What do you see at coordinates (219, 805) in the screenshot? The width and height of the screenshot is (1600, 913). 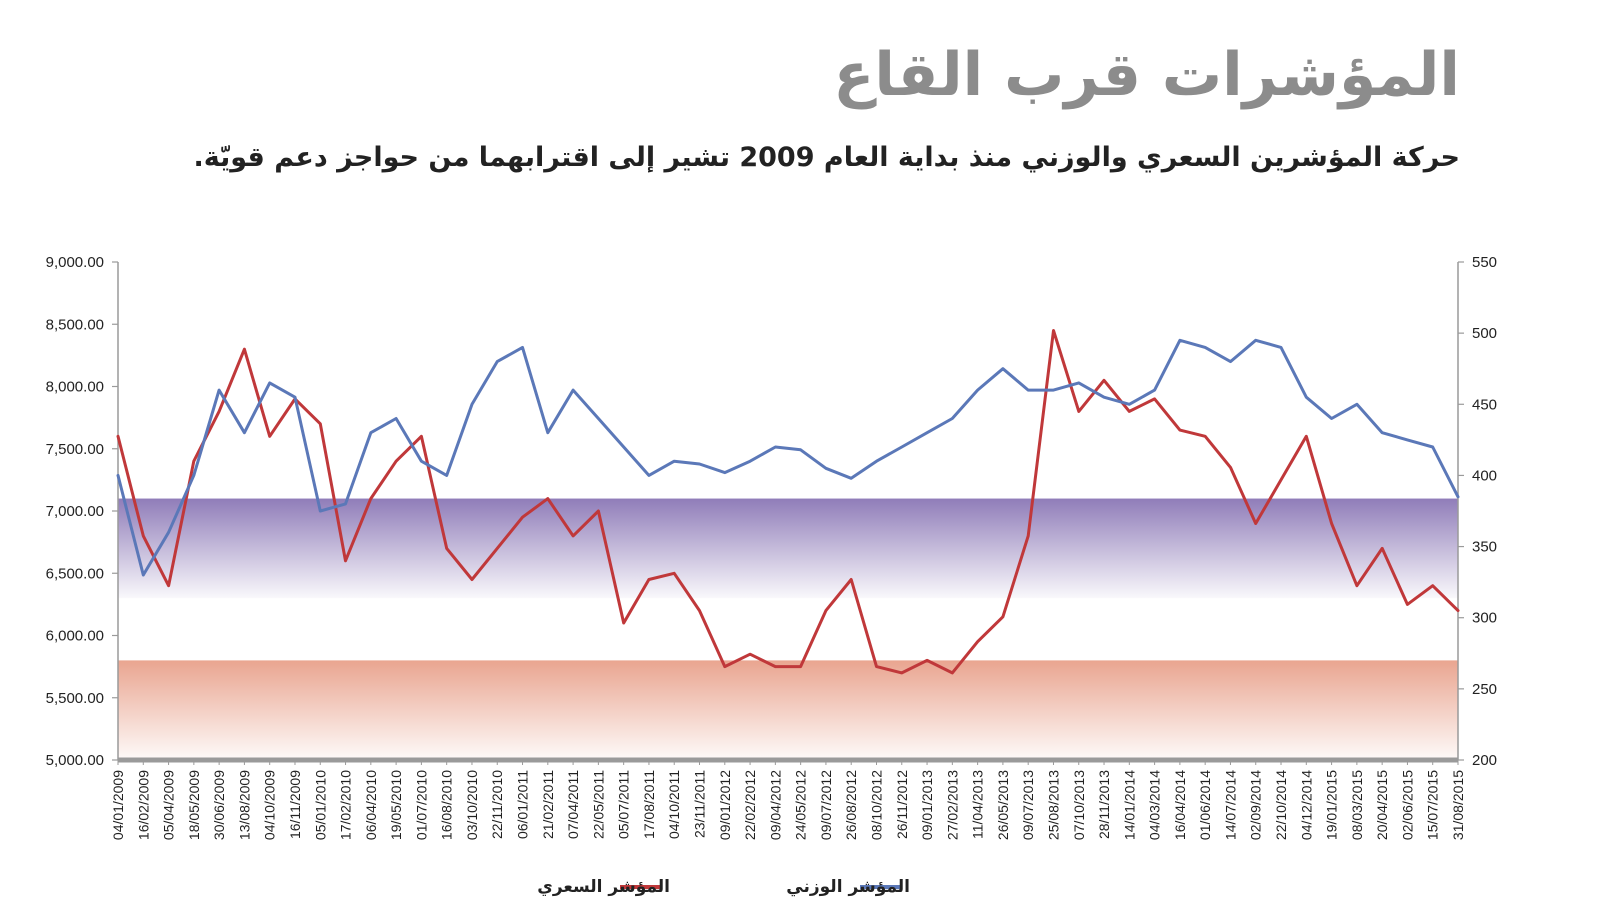 I see `x-tick-label: 30/06/2009` at bounding box center [219, 805].